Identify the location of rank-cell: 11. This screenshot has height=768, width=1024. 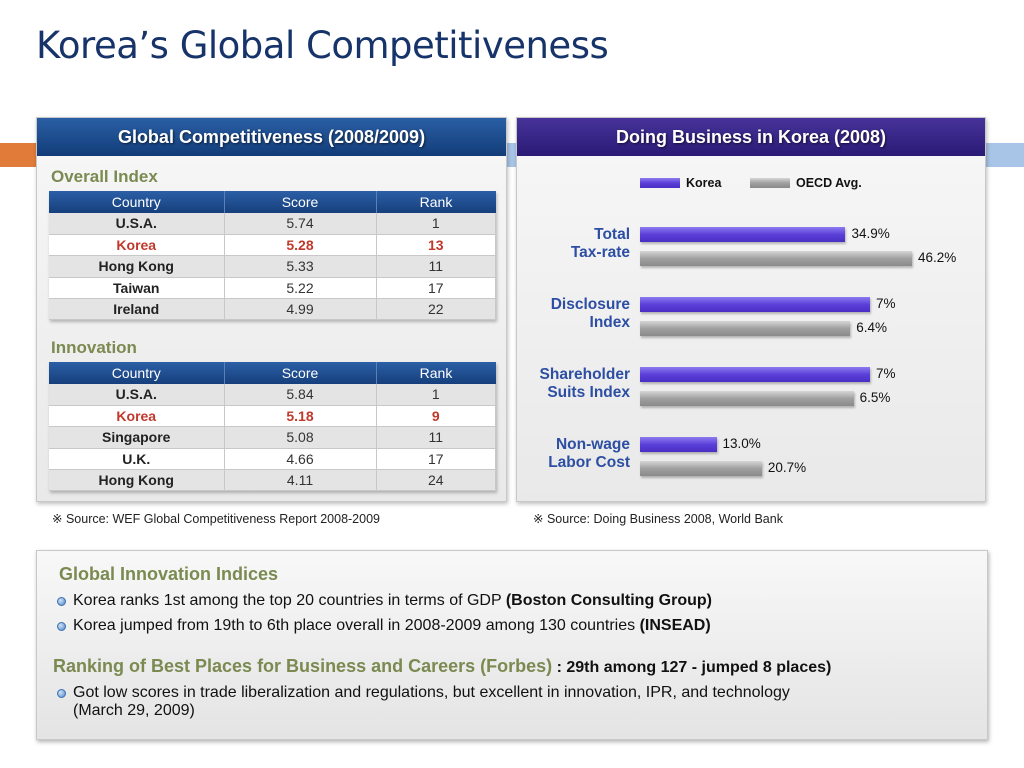
(436, 437).